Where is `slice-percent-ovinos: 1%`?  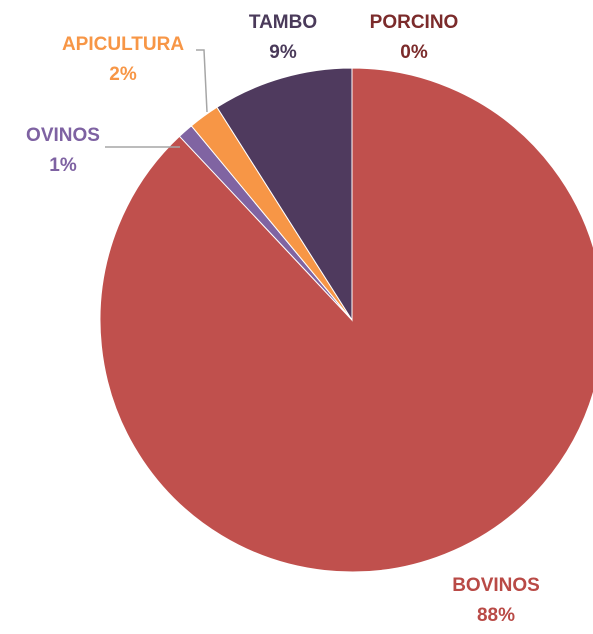 slice-percent-ovinos: 1% is located at coordinates (63, 165).